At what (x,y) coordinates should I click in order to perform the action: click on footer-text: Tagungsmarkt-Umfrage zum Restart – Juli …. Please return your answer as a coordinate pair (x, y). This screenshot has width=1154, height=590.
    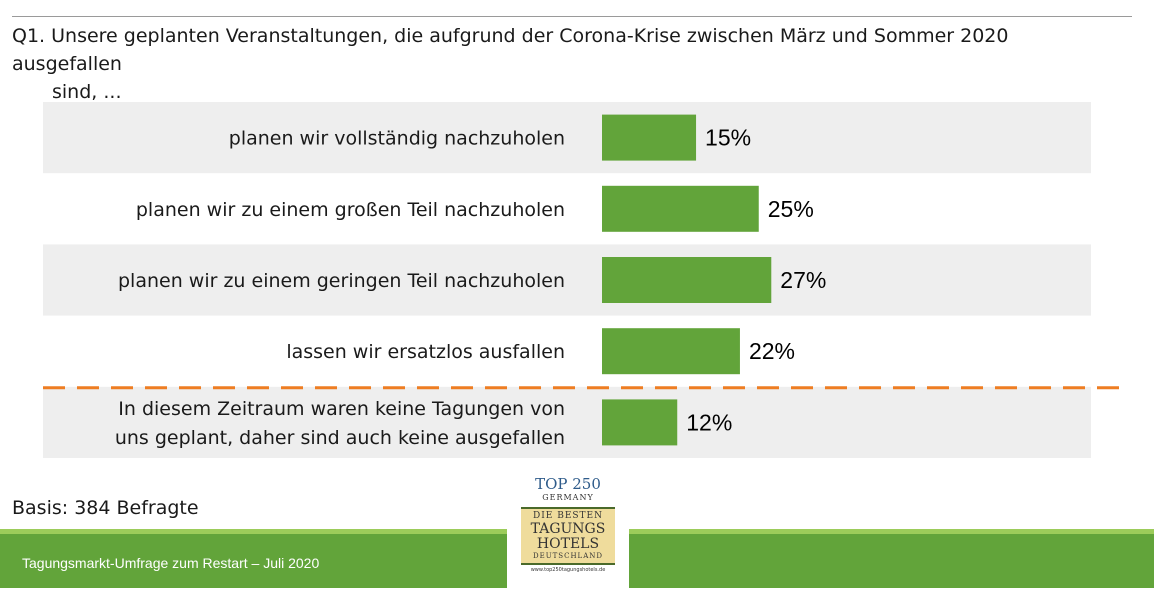
    Looking at the image, I should click on (171, 563).